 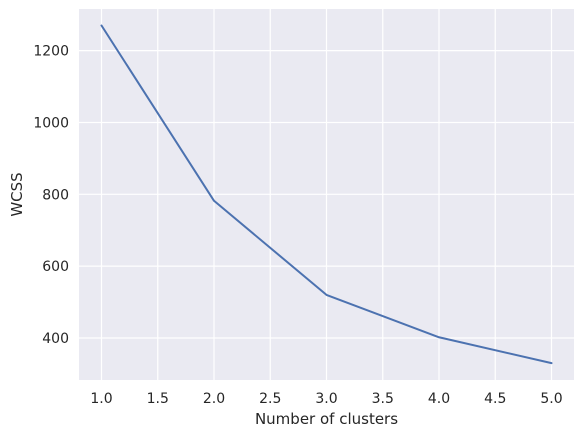 What do you see at coordinates (326, 419) in the screenshot?
I see `x-axis-label: Number of clusters` at bounding box center [326, 419].